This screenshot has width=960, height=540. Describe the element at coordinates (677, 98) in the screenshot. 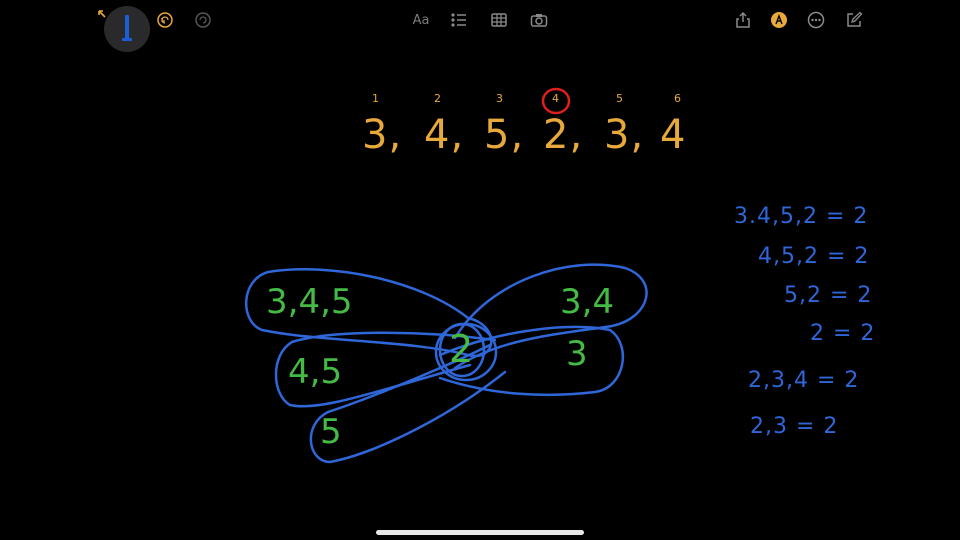

I see `index-label-6: 6` at that location.